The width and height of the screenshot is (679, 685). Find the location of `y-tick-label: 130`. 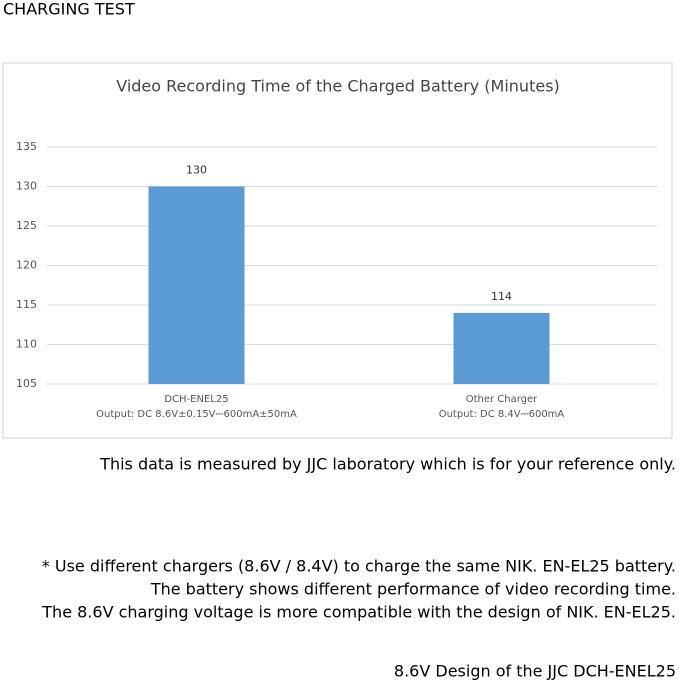

y-tick-label: 130 is located at coordinates (26, 186).